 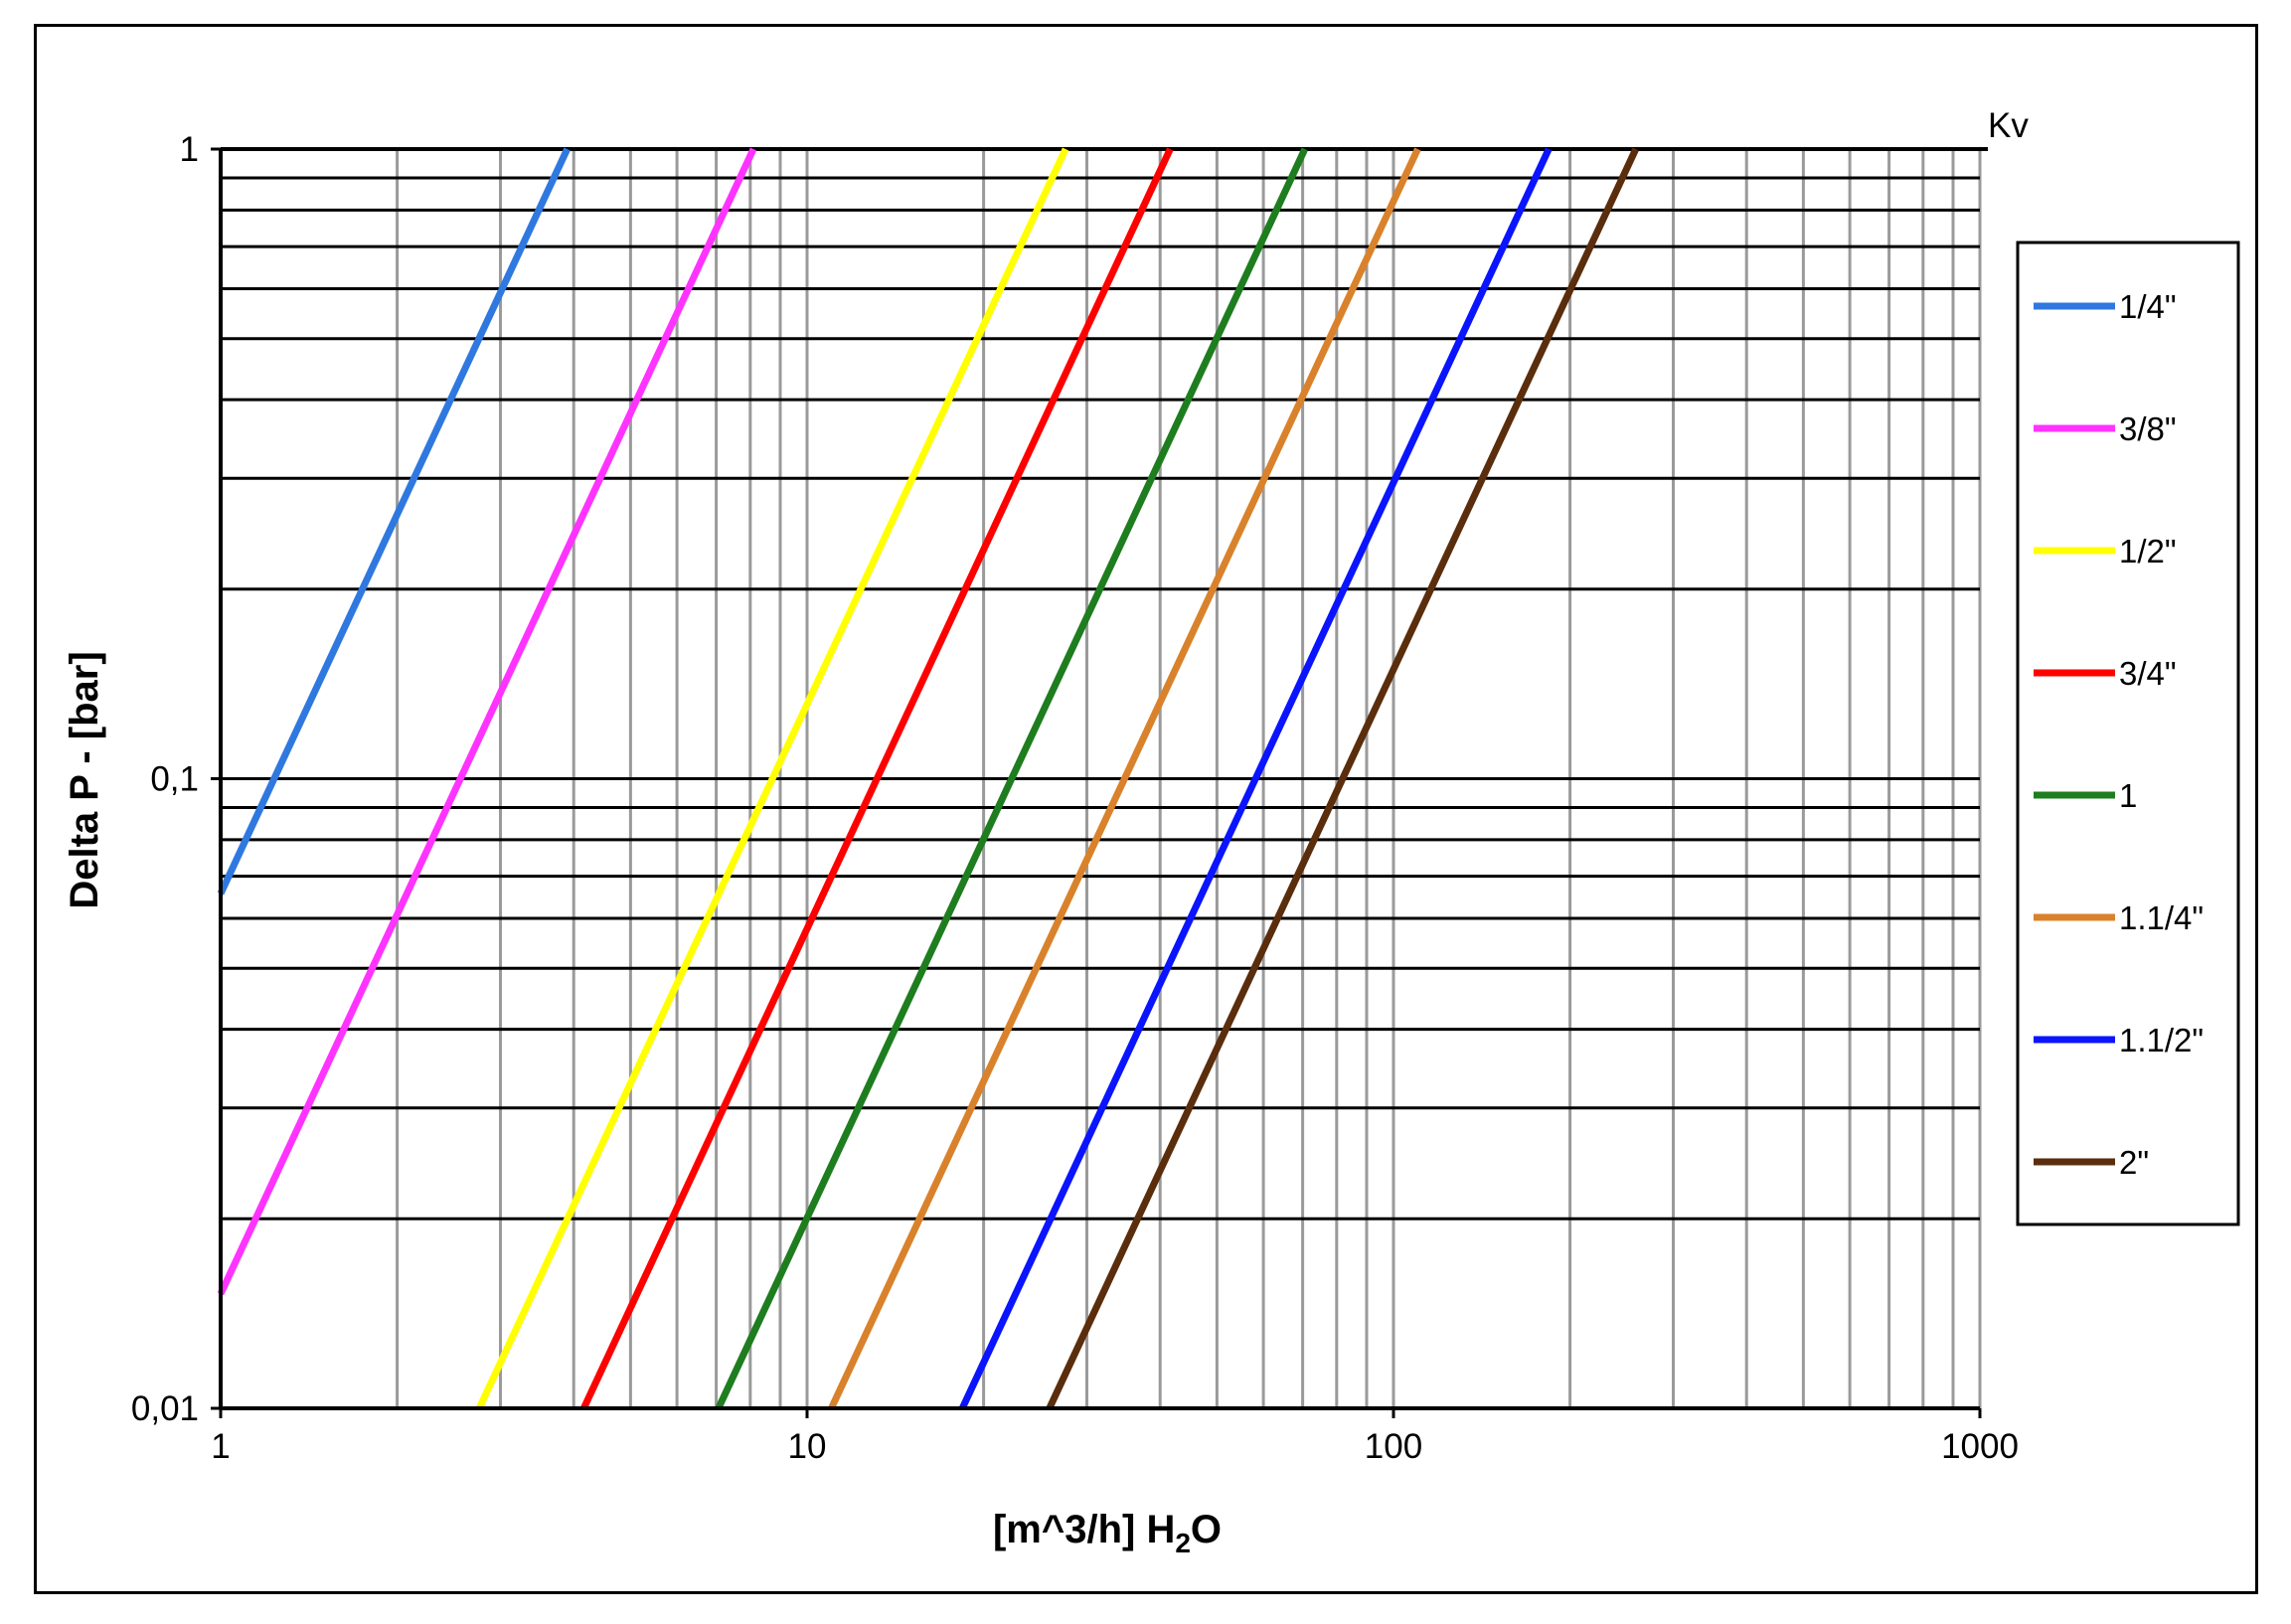 I want to click on legend-label: 1.1/2", so click(x=2161, y=1040).